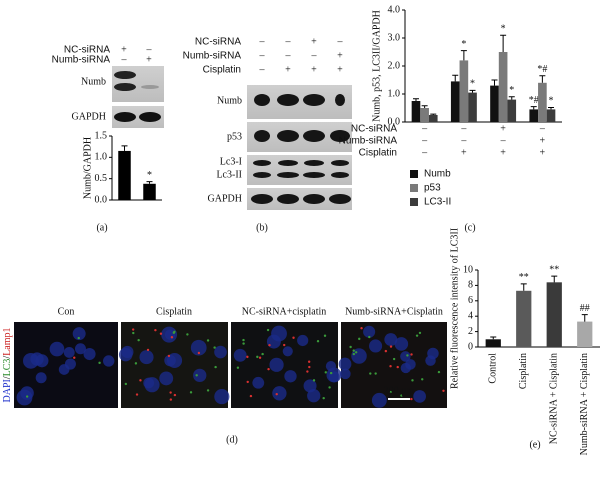 This screenshot has height=478, width=608. Describe the element at coordinates (81, 60) in the screenshot. I see `condition-label: Numb-siRNA` at that location.